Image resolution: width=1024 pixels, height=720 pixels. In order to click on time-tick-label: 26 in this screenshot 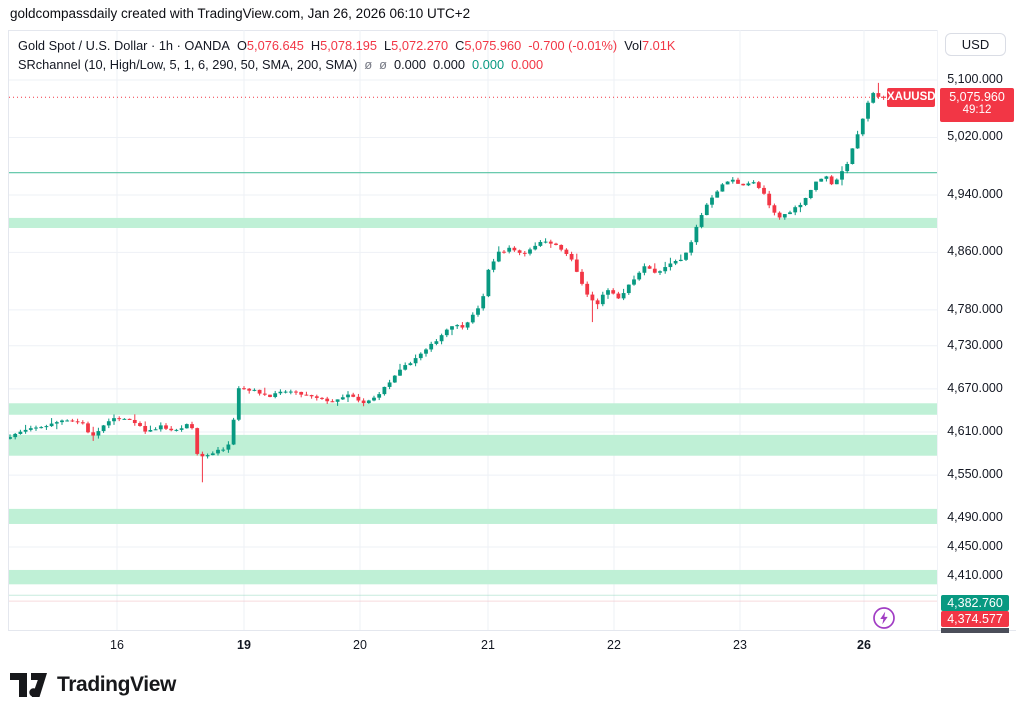, I will do `click(864, 645)`.